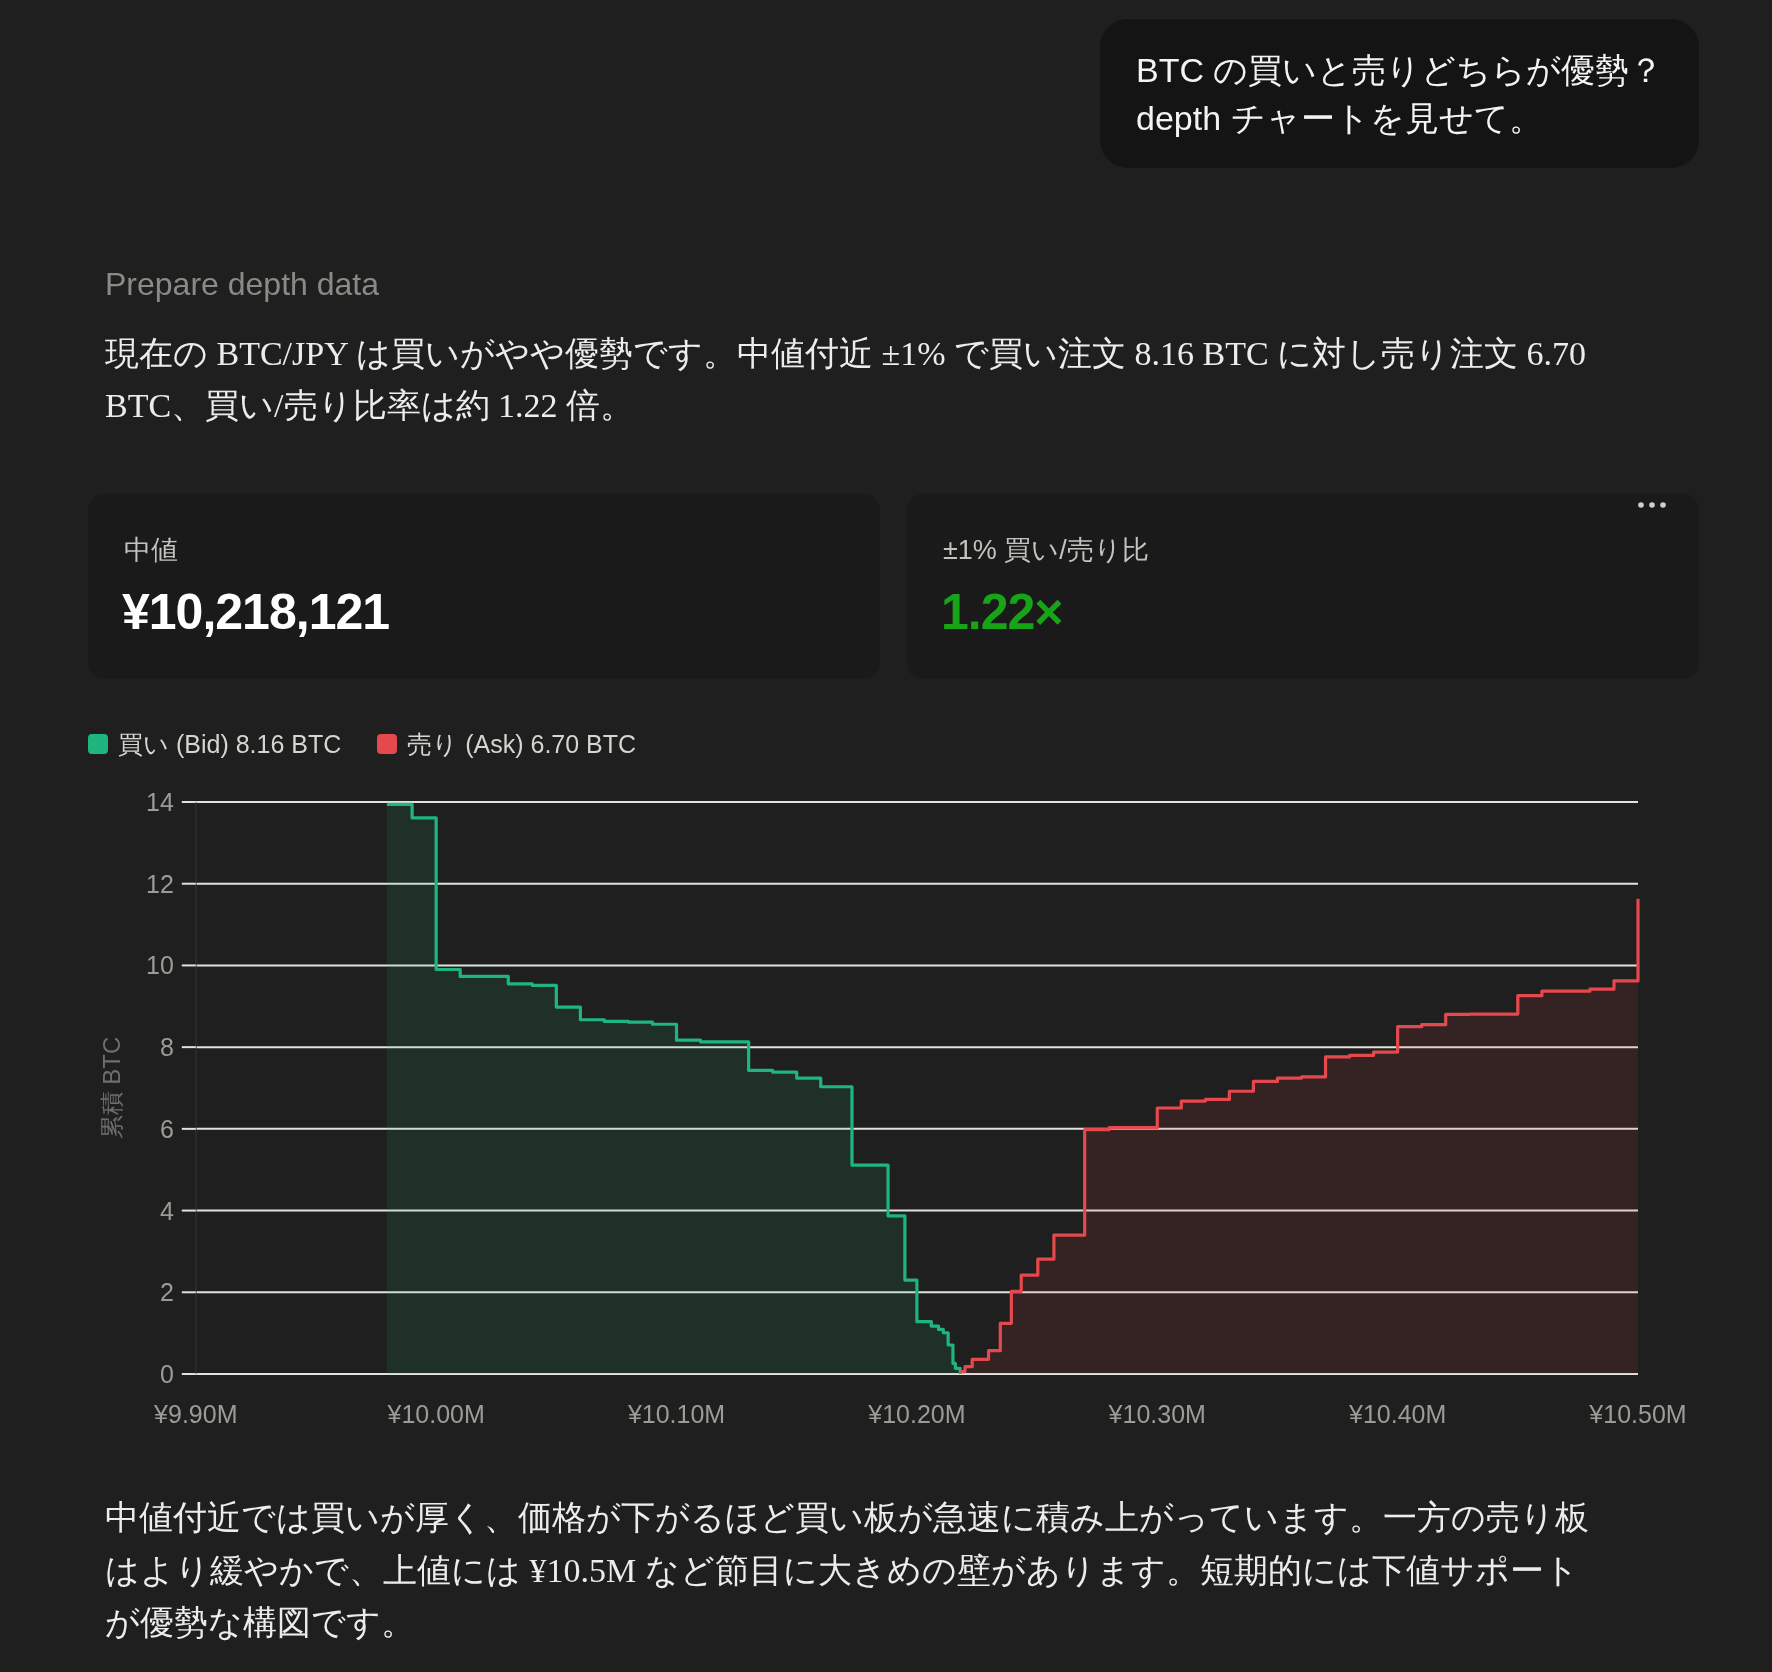  What do you see at coordinates (159, 802) in the screenshot?
I see `y-tick-label: 14` at bounding box center [159, 802].